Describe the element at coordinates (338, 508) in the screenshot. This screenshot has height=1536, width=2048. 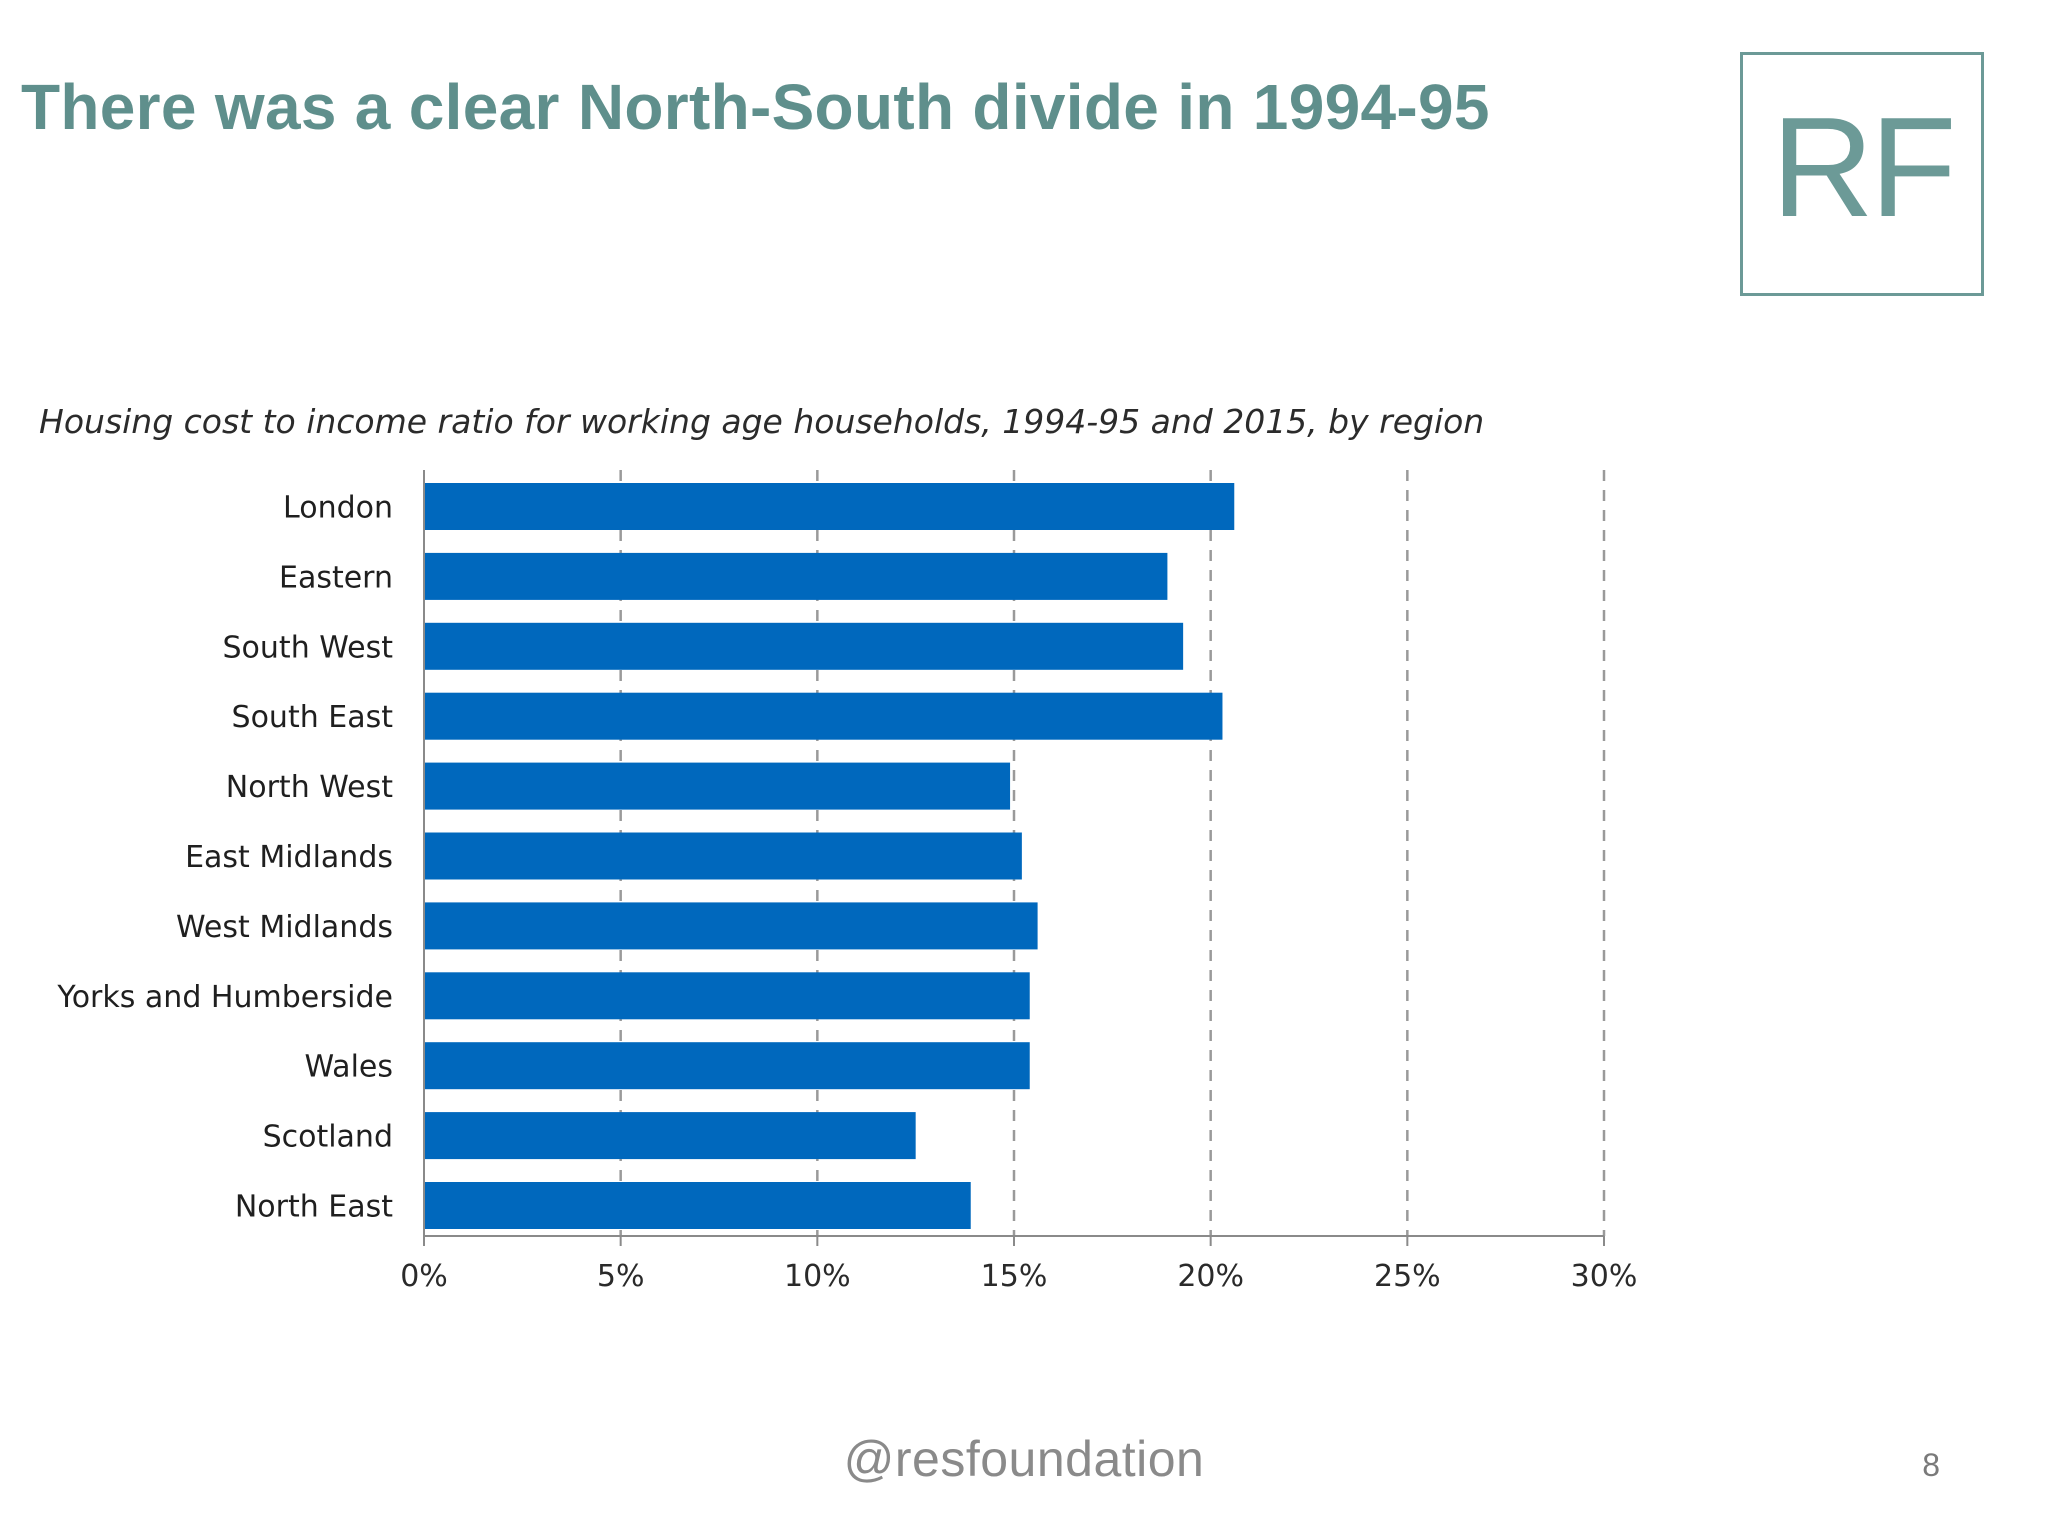
I see `category-label: London` at that location.